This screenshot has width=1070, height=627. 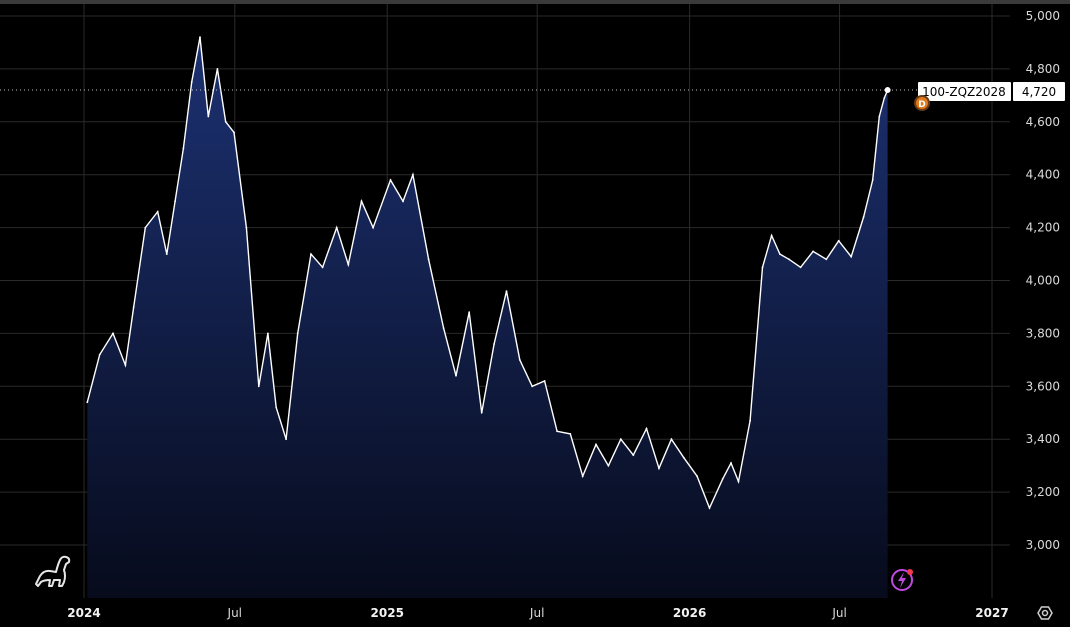 I want to click on y-tick-label: 4,800, so click(x=1043, y=69).